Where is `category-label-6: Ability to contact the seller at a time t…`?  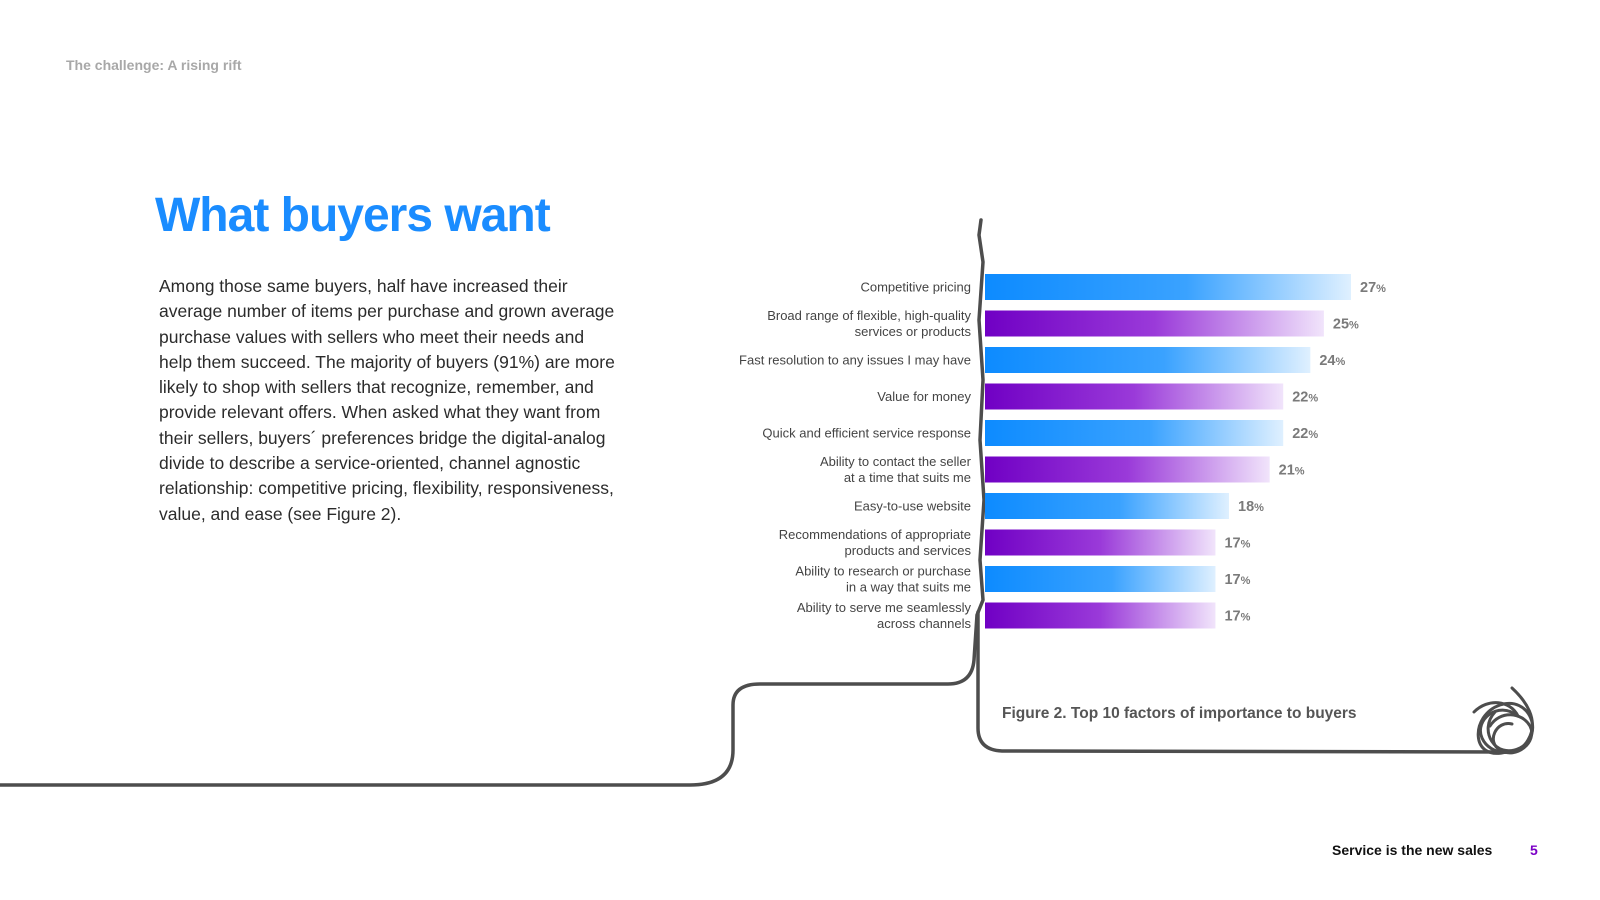 category-label-6: Ability to contact the seller at a time t… is located at coordinates (896, 469).